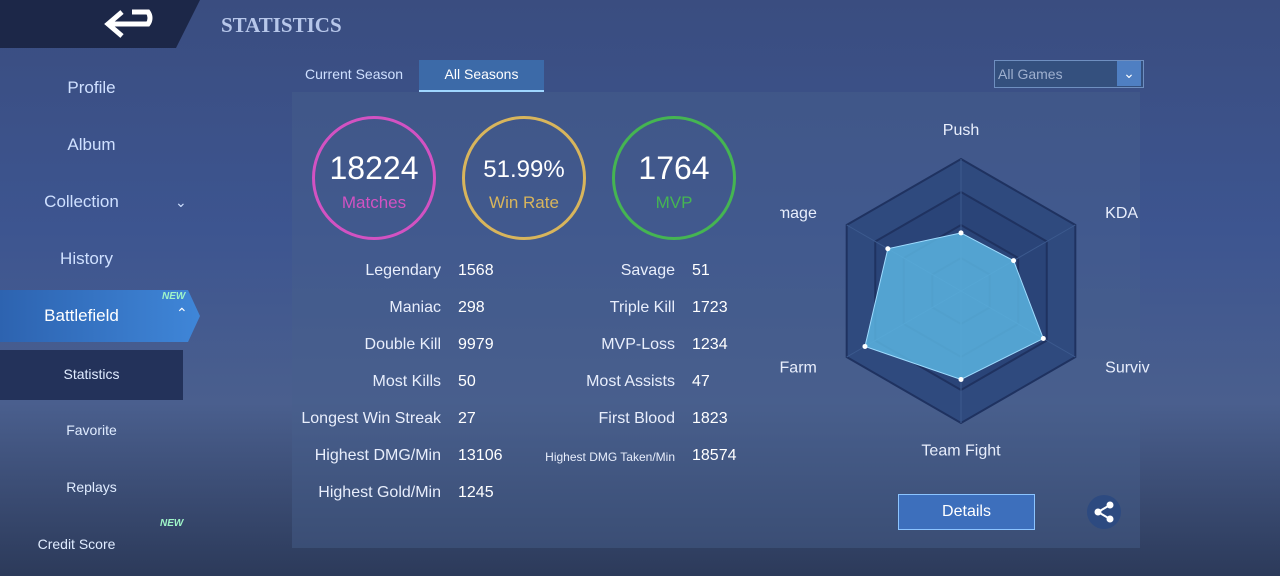  Describe the element at coordinates (182, 313) in the screenshot. I see `chevron: ⌃` at that location.